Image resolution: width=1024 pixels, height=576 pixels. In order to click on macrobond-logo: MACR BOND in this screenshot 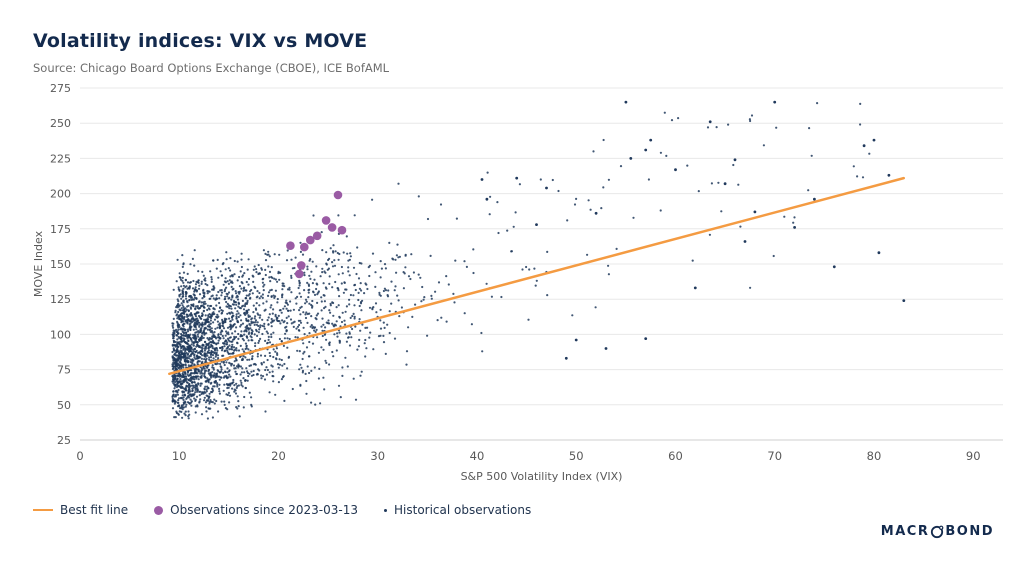, I will do `click(937, 531)`.